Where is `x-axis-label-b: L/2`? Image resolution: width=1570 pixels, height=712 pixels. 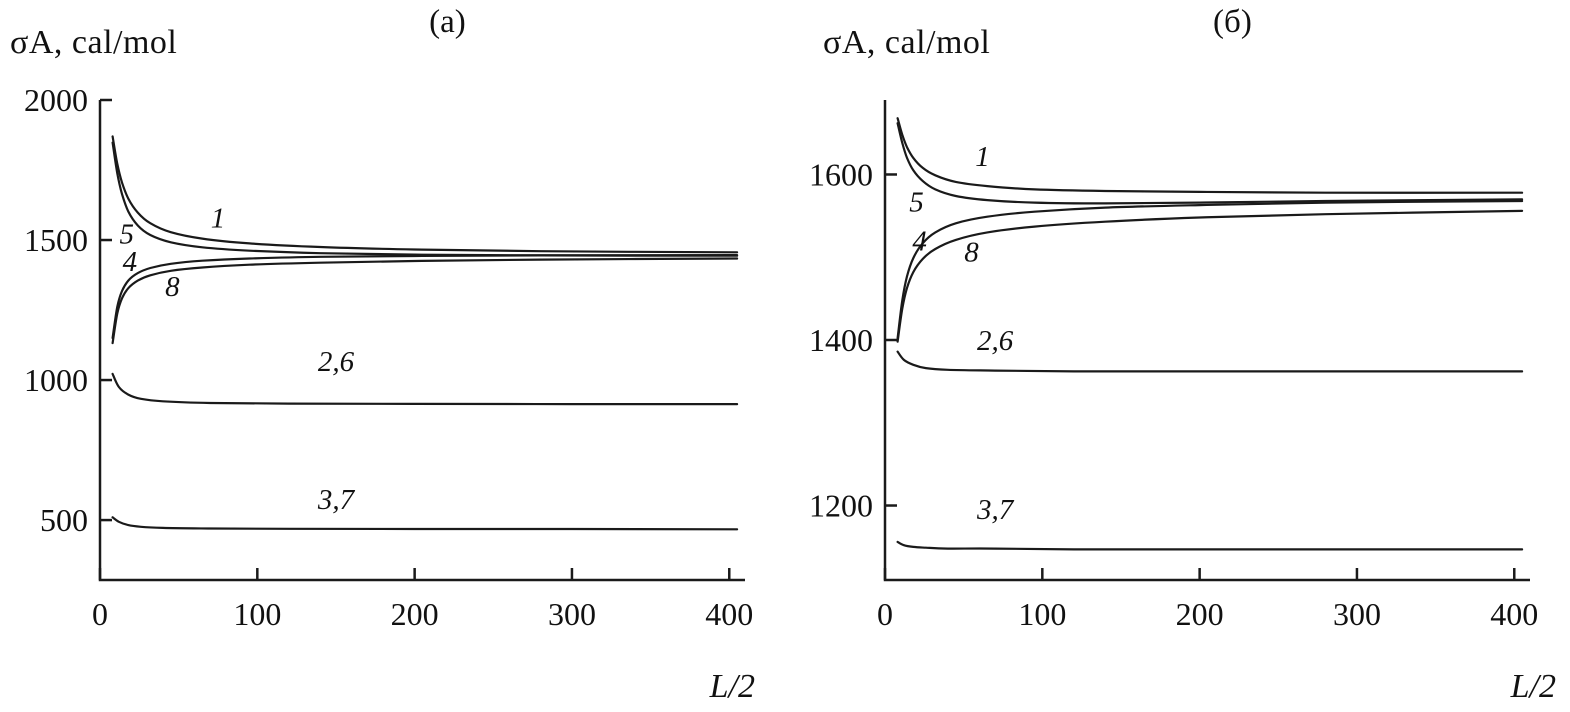 x-axis-label-b: L/2 is located at coordinates (1533, 686).